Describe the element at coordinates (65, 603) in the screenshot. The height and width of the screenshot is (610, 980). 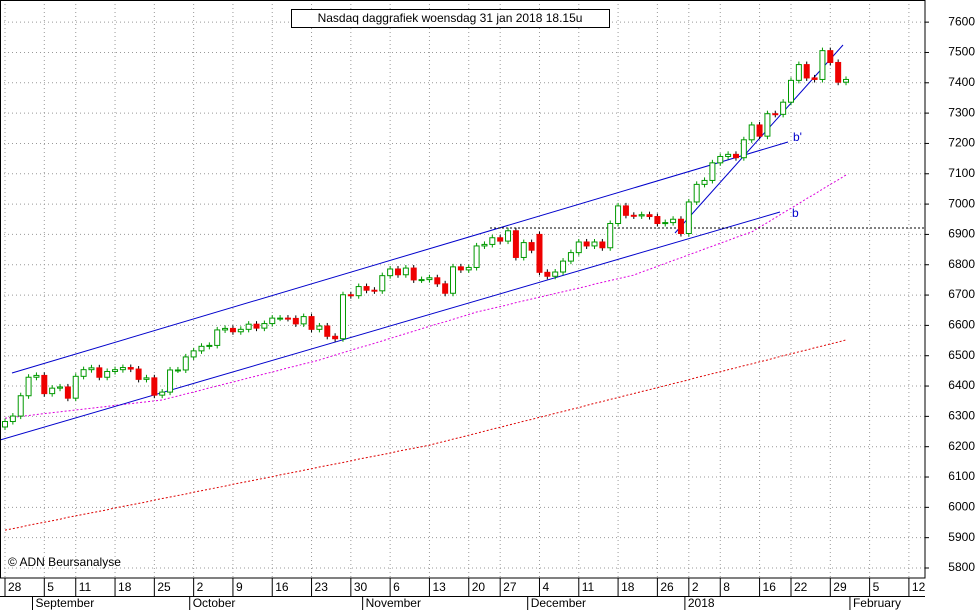
I see `month-label: September` at that location.